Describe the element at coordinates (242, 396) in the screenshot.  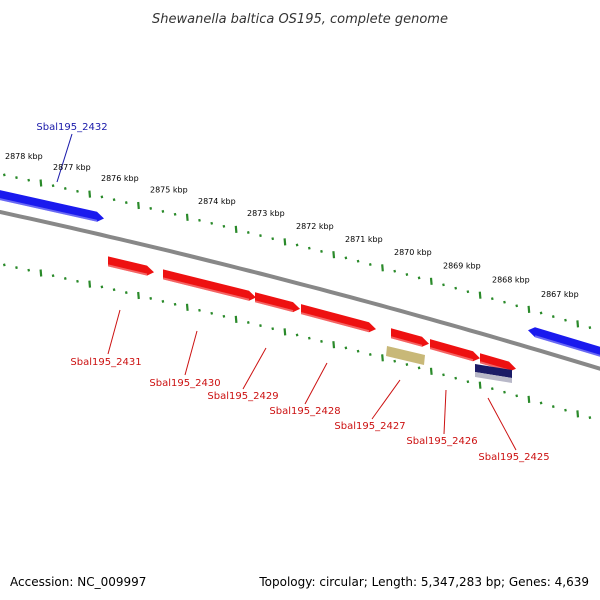
I see `gene-label: Sbal195_2429` at that location.